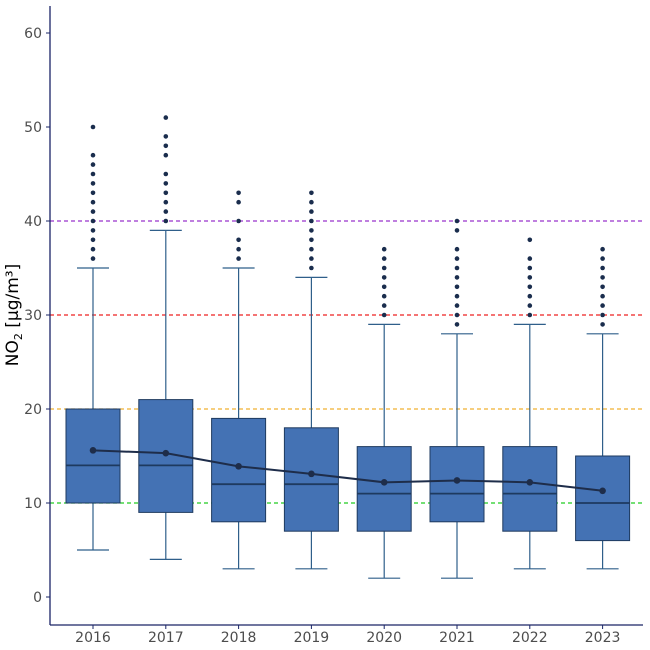 This screenshot has height=650, width=650. Describe the element at coordinates (33, 316) in the screenshot. I see `y-tick-label: 30` at that location.